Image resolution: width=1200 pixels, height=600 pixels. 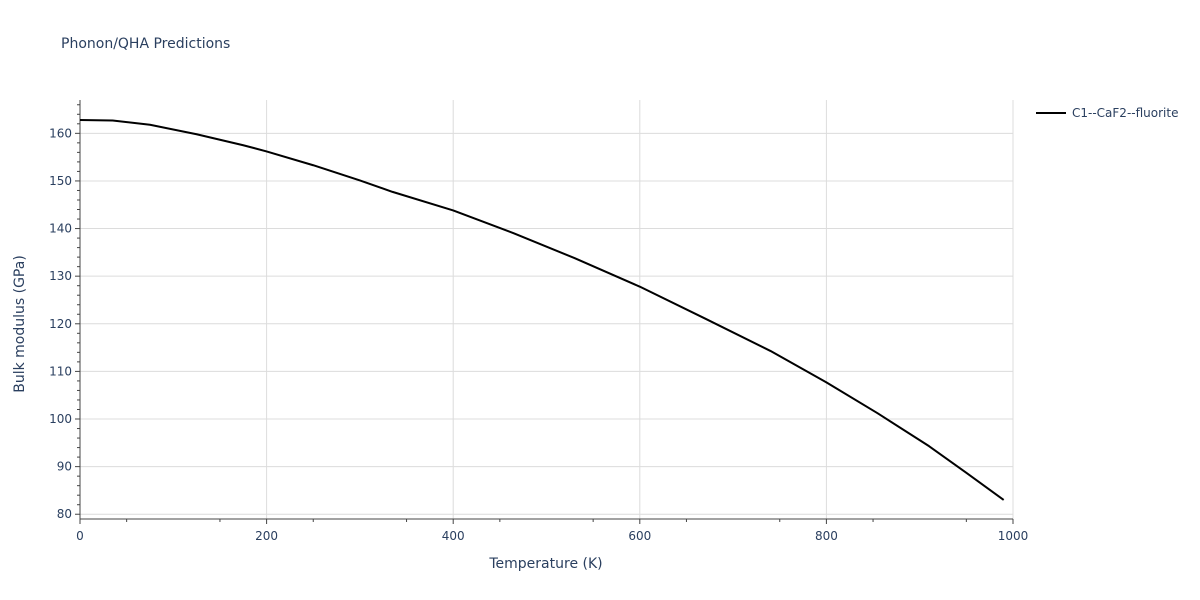 What do you see at coordinates (639, 536) in the screenshot?
I see `x-tick-label: 600` at bounding box center [639, 536].